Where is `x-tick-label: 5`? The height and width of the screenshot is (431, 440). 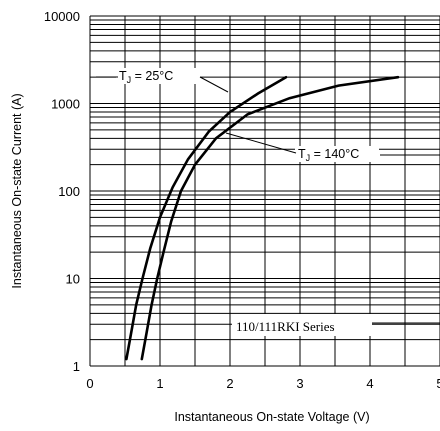 x-tick-label: 5 is located at coordinates (438, 383).